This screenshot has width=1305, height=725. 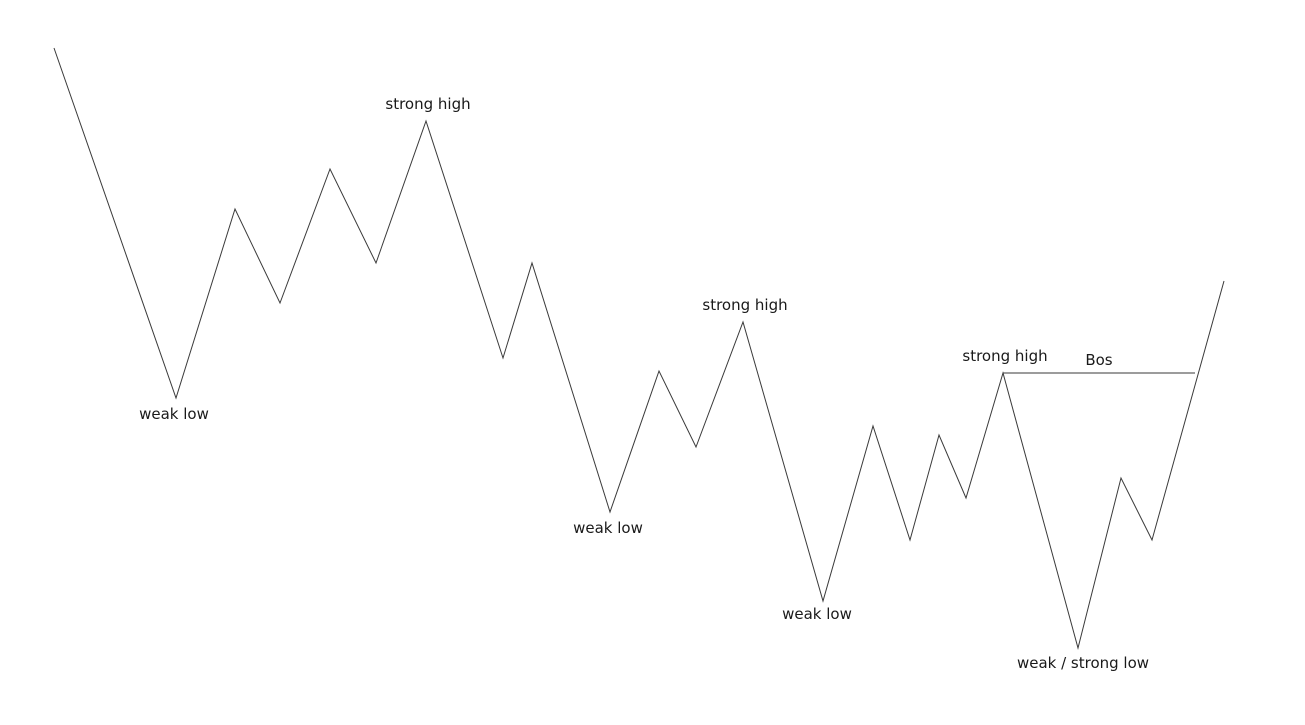 What do you see at coordinates (817, 614) in the screenshot?
I see `weak-low-label-3: weak low` at bounding box center [817, 614].